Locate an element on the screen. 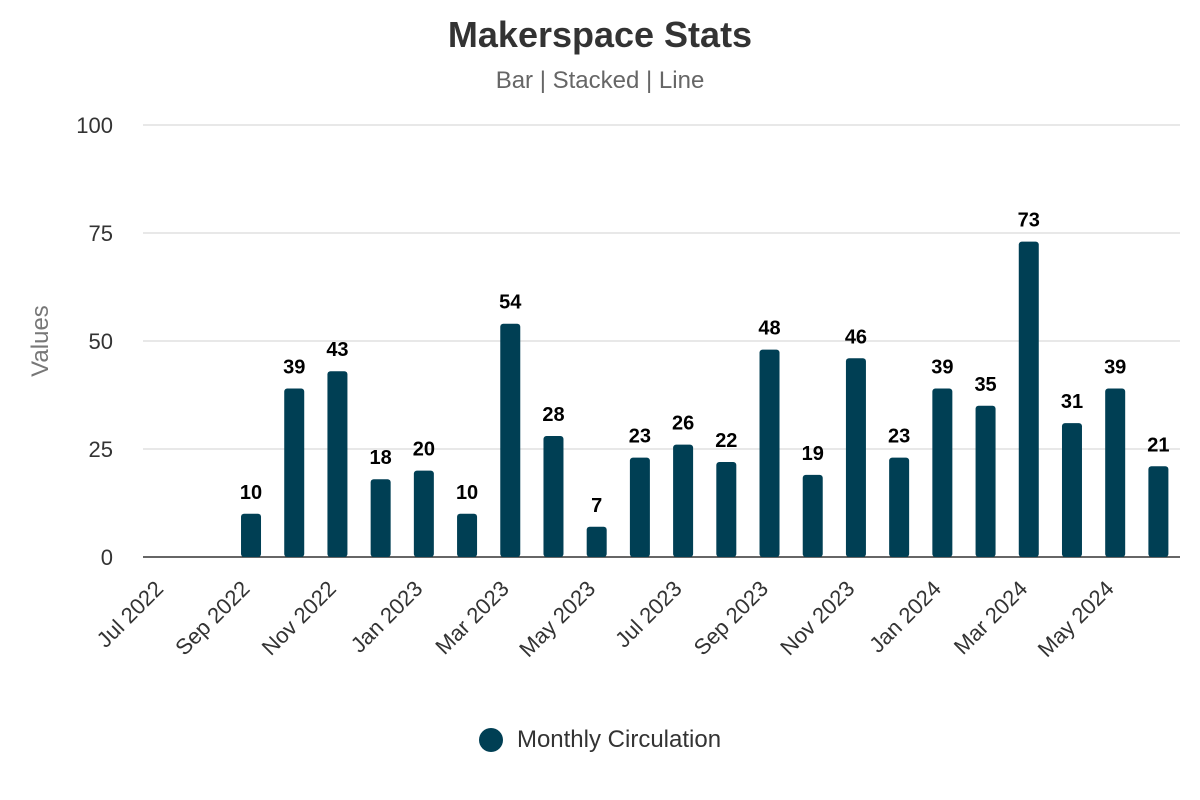  data-label: 18 is located at coordinates (381, 458).